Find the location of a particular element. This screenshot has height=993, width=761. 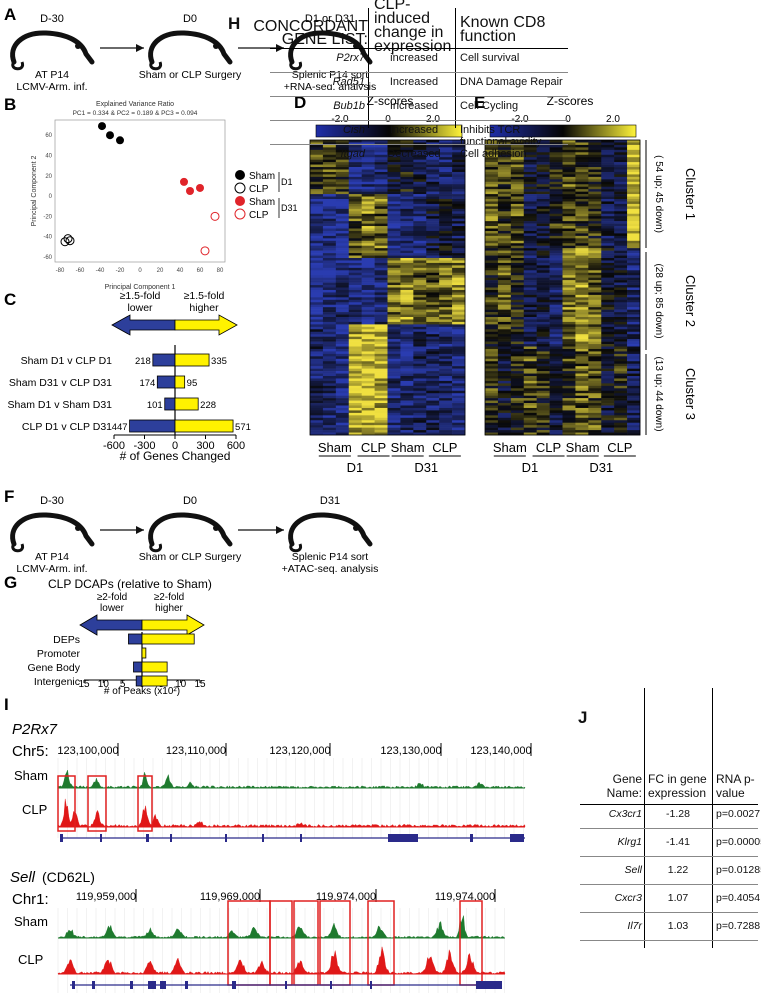

i-track2-gene: Sell is located at coordinates (23, 877).